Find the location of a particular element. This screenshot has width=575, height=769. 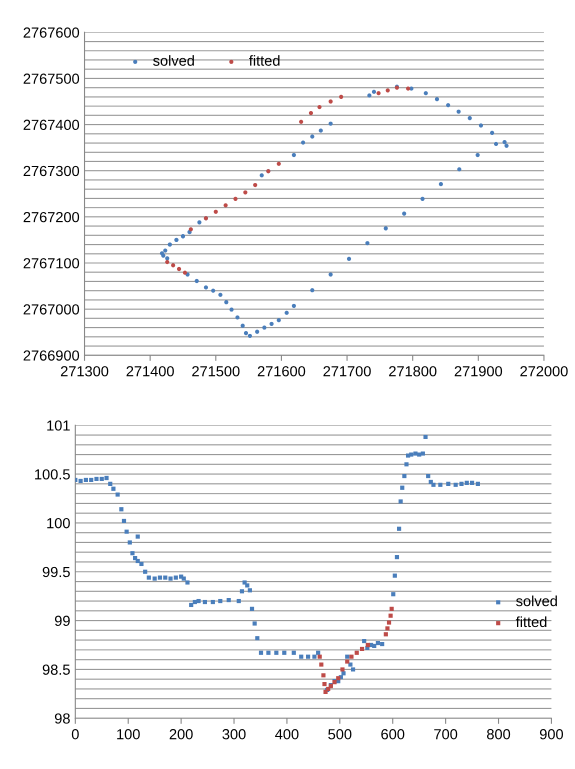

y-tick-label: 99.5 is located at coordinates (56, 572).